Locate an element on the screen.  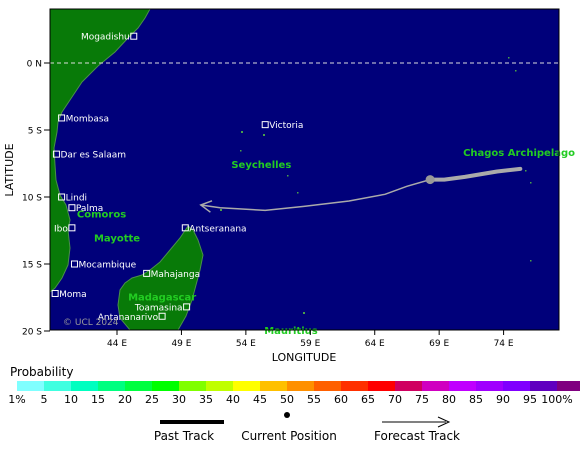
city-marker: Ibo is located at coordinates (65, 229).